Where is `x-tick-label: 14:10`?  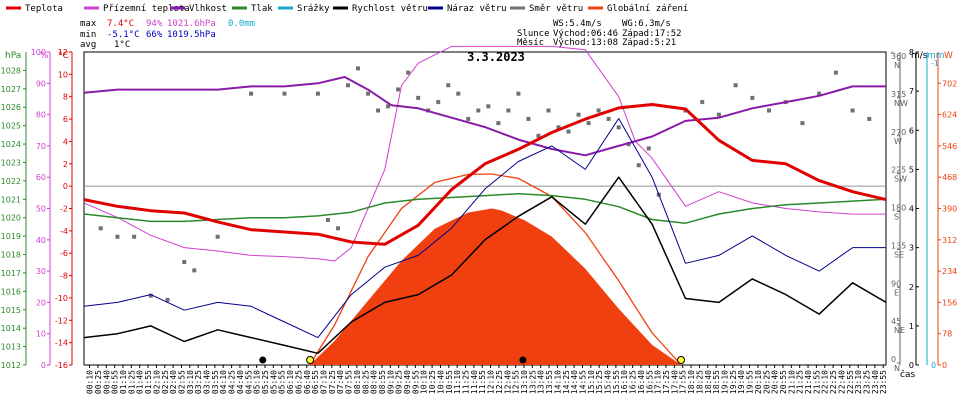 x-tick-label: 14:10 is located at coordinates (557, 382).